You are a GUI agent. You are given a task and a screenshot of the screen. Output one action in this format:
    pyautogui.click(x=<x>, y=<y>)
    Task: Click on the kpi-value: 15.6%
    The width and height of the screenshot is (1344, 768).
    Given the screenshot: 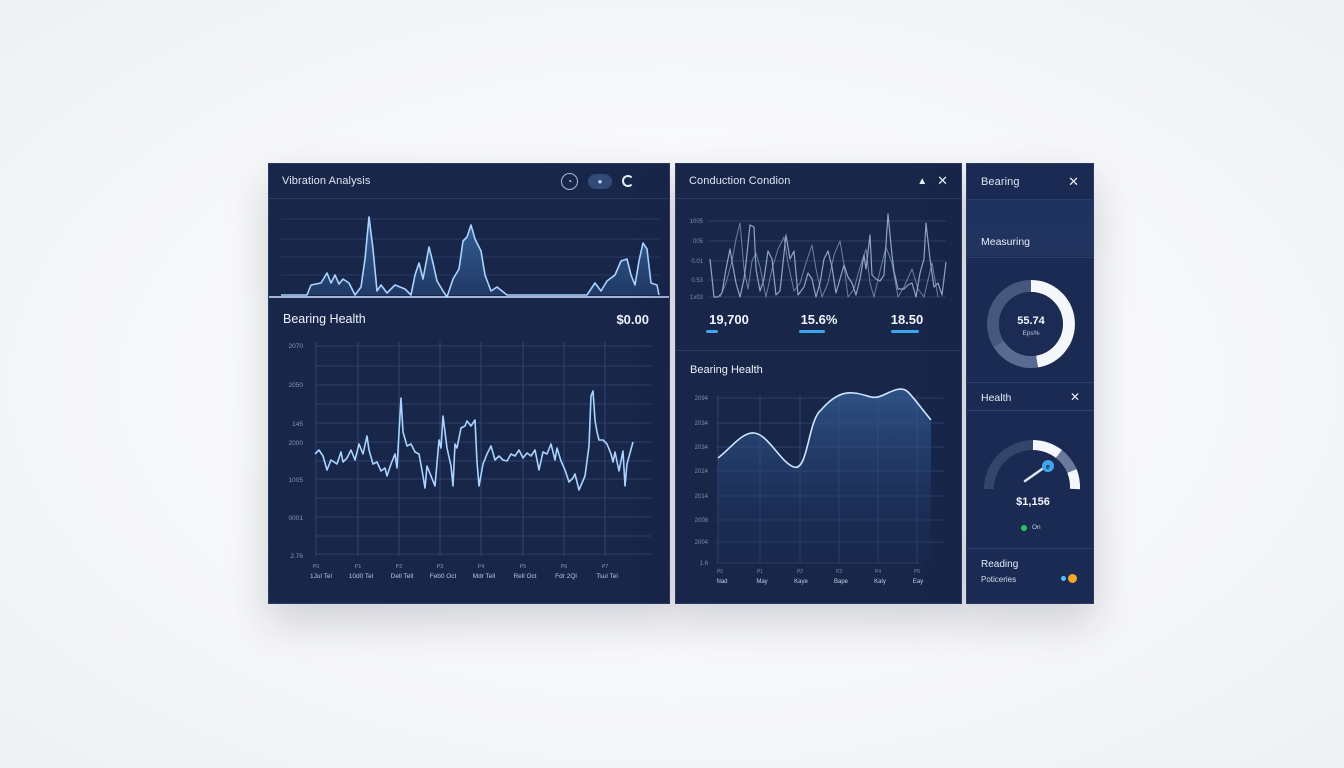 What is the action you would take?
    pyautogui.click(x=819, y=319)
    